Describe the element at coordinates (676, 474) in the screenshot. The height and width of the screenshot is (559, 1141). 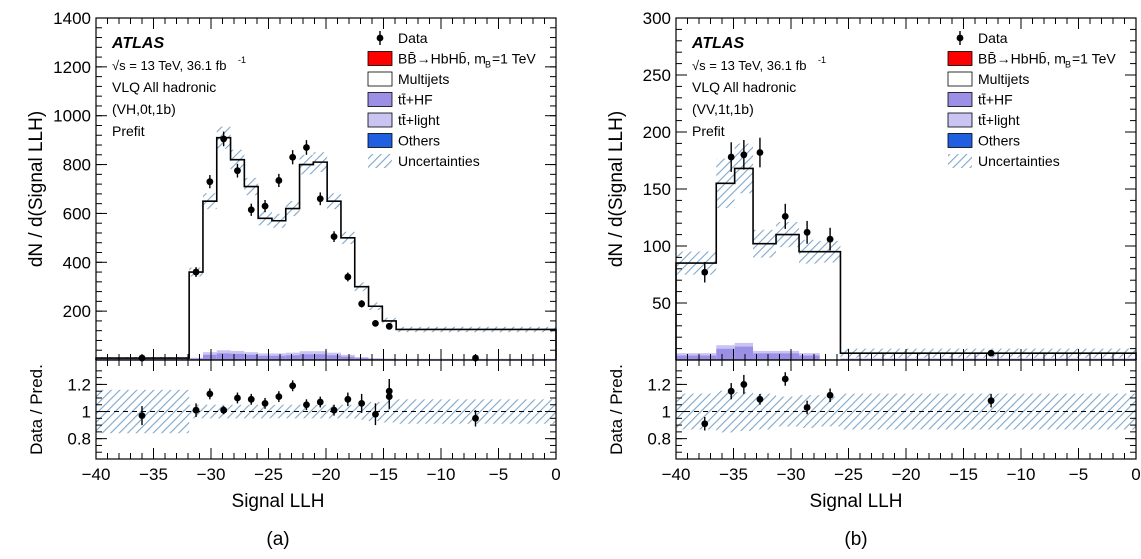
I see `x-tick-label: −40` at that location.